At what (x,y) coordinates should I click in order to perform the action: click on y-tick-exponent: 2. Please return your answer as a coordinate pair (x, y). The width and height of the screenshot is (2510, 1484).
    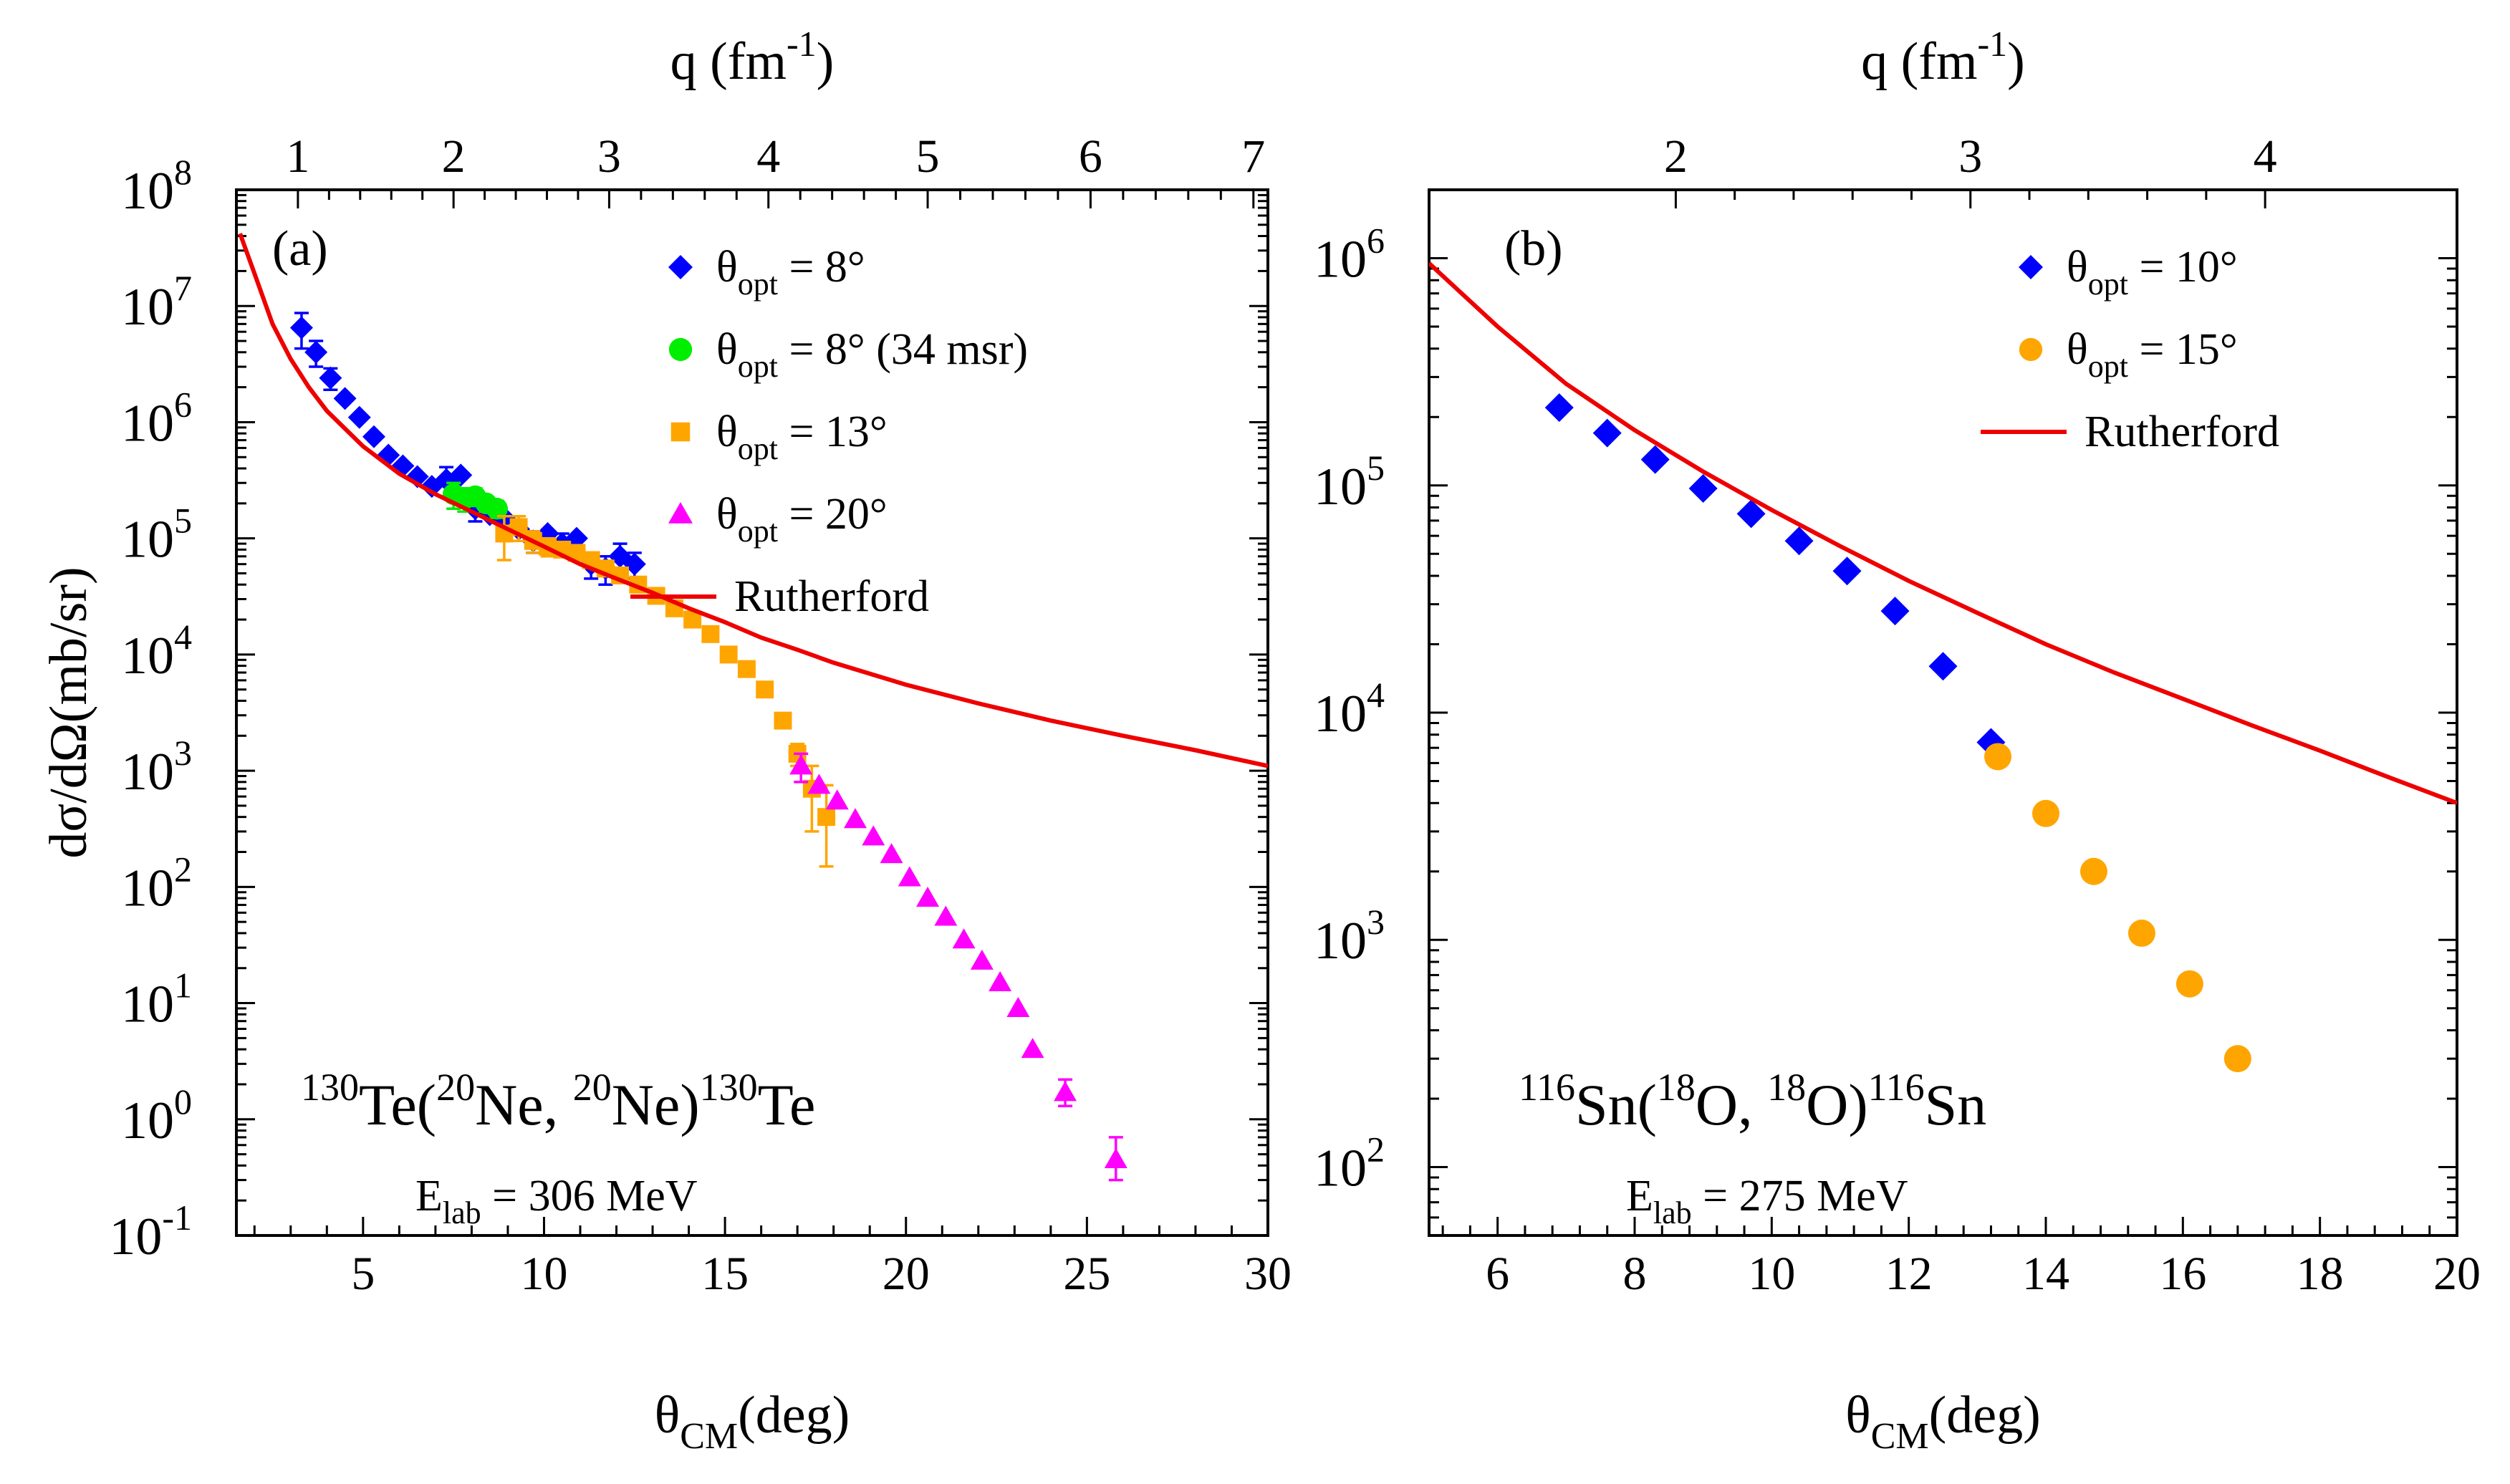
    Looking at the image, I should click on (183, 869).